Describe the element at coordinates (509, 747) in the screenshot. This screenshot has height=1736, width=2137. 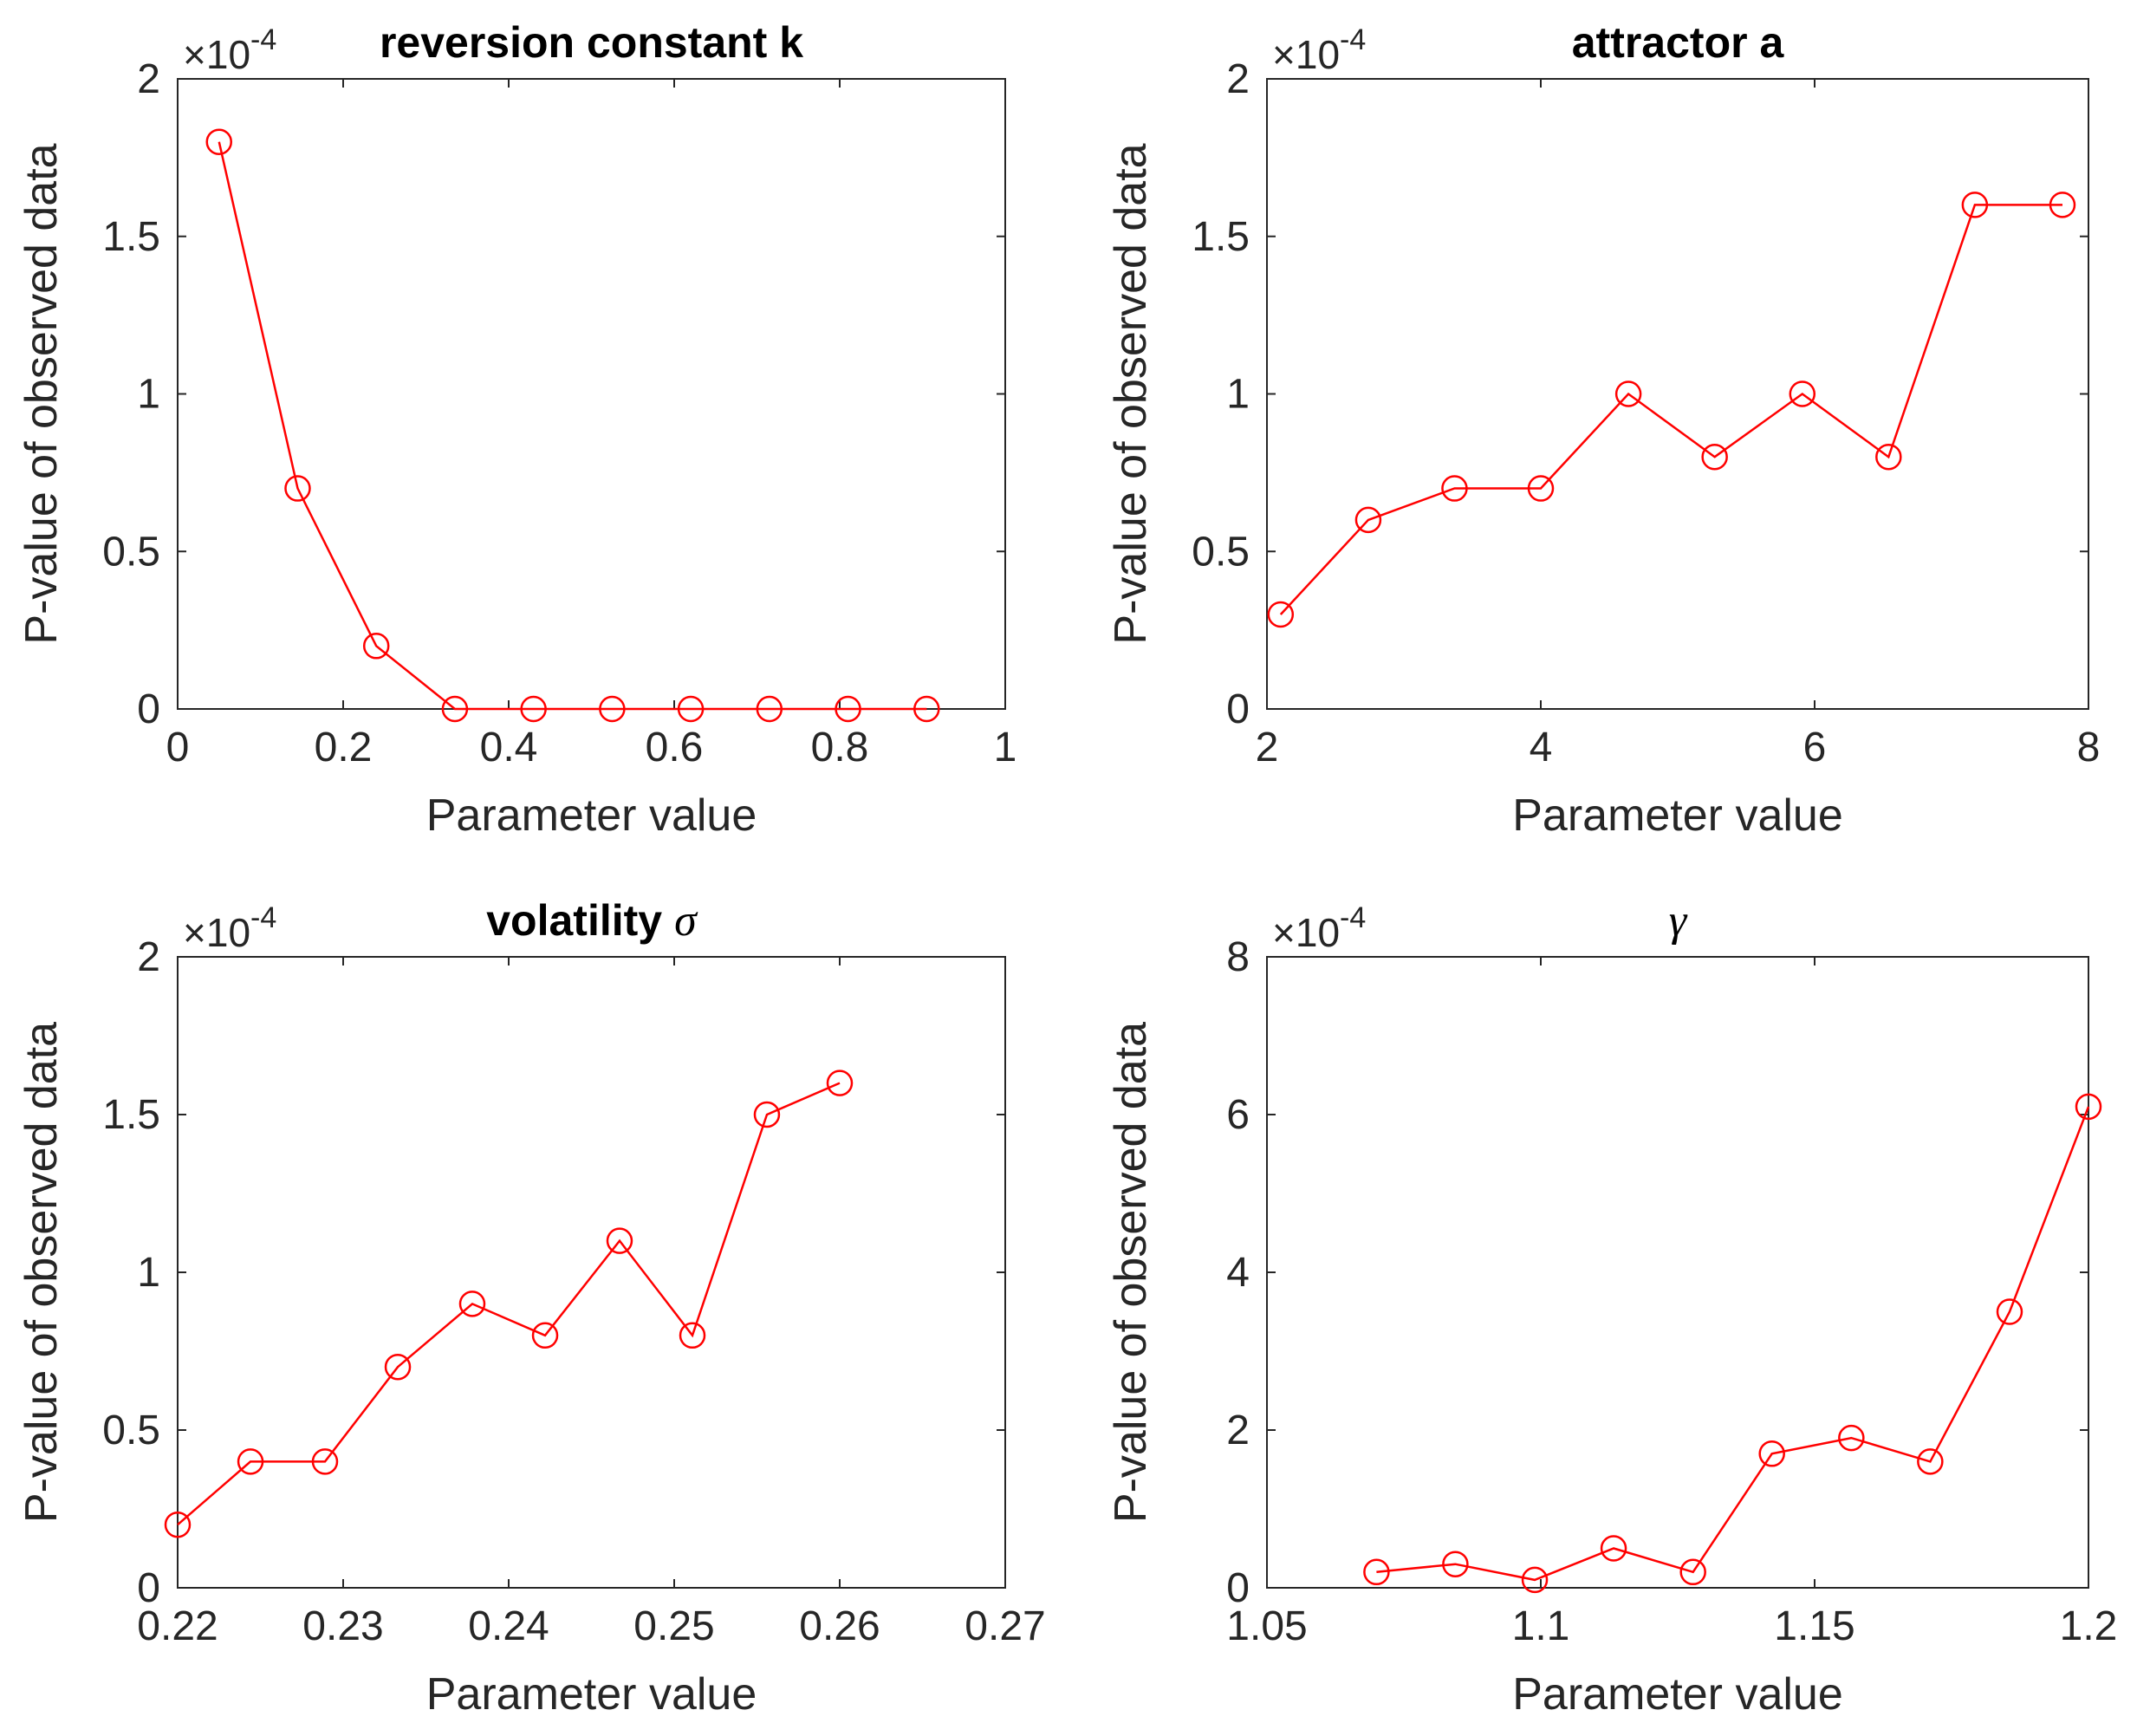
I see `x-tick-label: 0.4` at that location.